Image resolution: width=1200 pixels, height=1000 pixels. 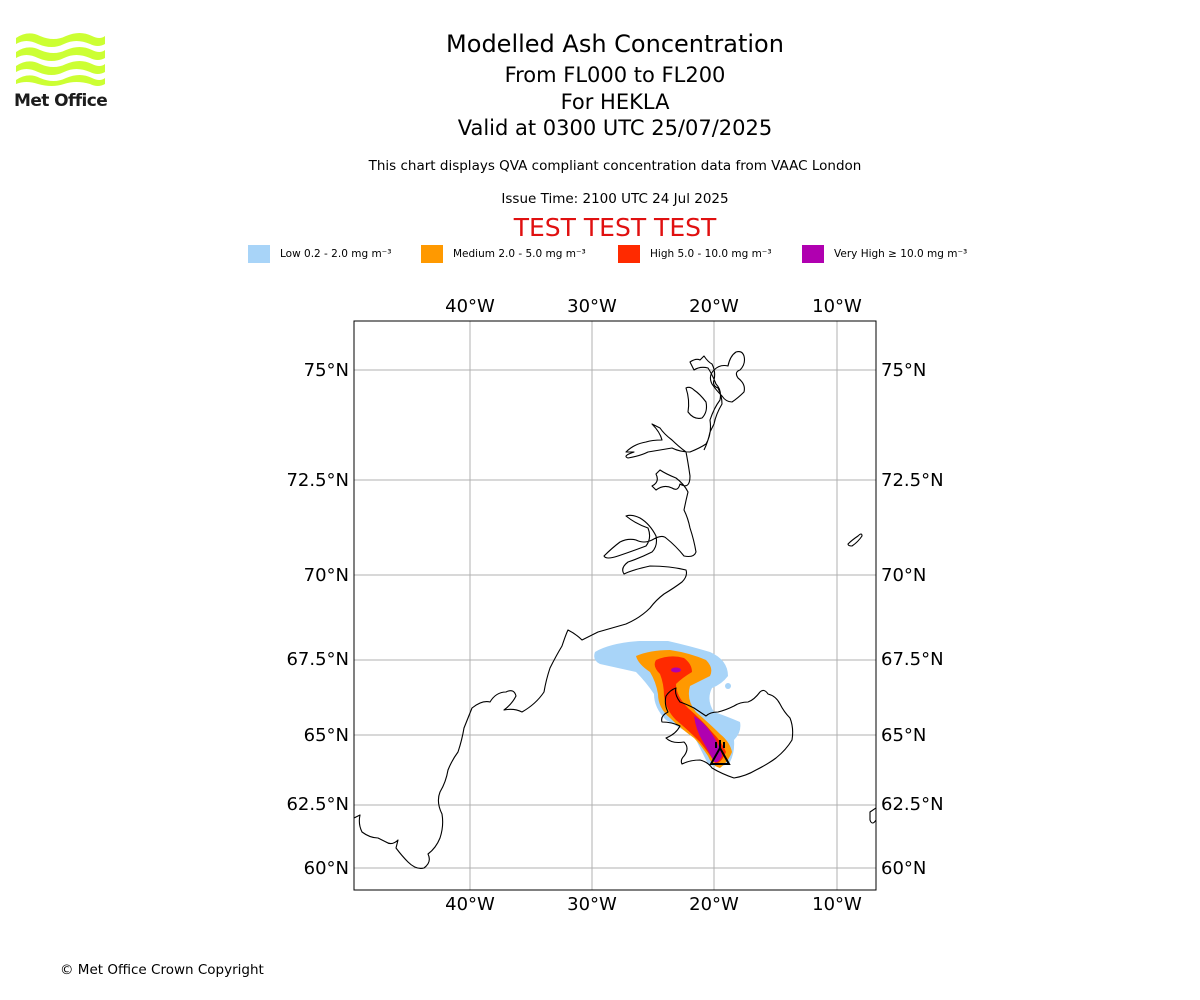 I want to click on greenland-northeast-coastline, so click(x=727, y=376).